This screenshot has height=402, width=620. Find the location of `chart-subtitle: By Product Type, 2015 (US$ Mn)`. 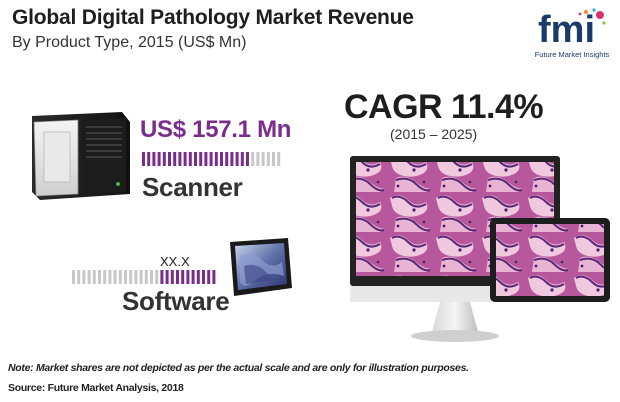

chart-subtitle: By Product Type, 2015 (US$ Mn) is located at coordinates (129, 42).